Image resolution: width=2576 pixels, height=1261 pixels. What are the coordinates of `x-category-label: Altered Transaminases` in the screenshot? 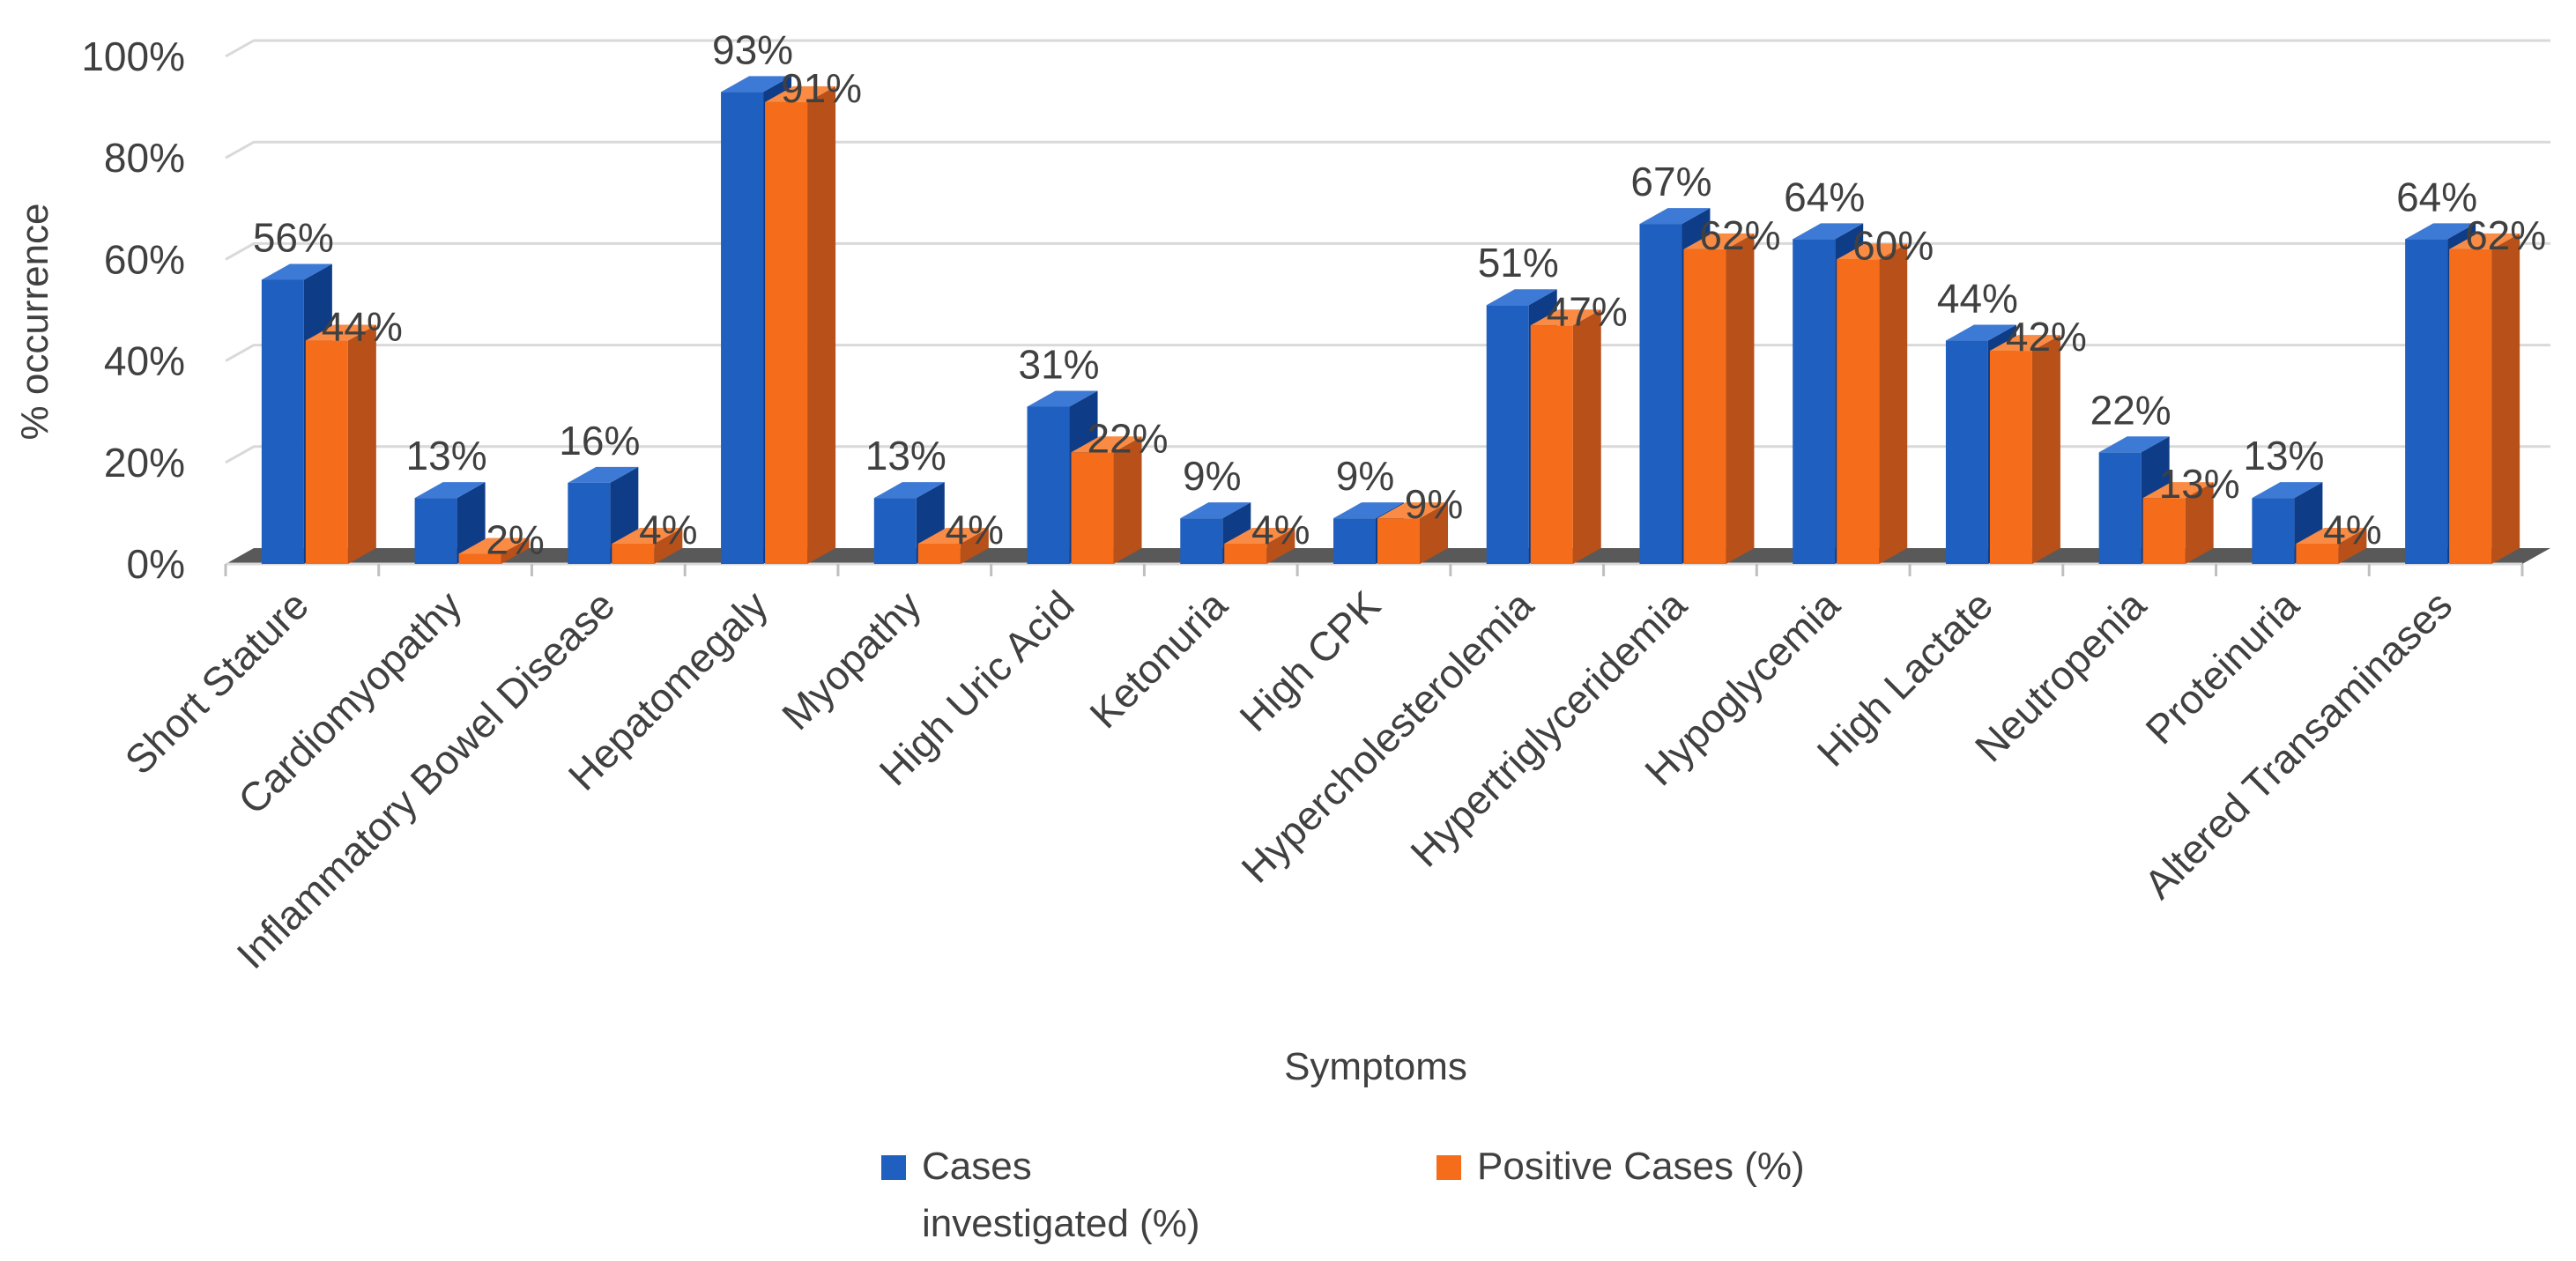 It's located at (2298, 744).